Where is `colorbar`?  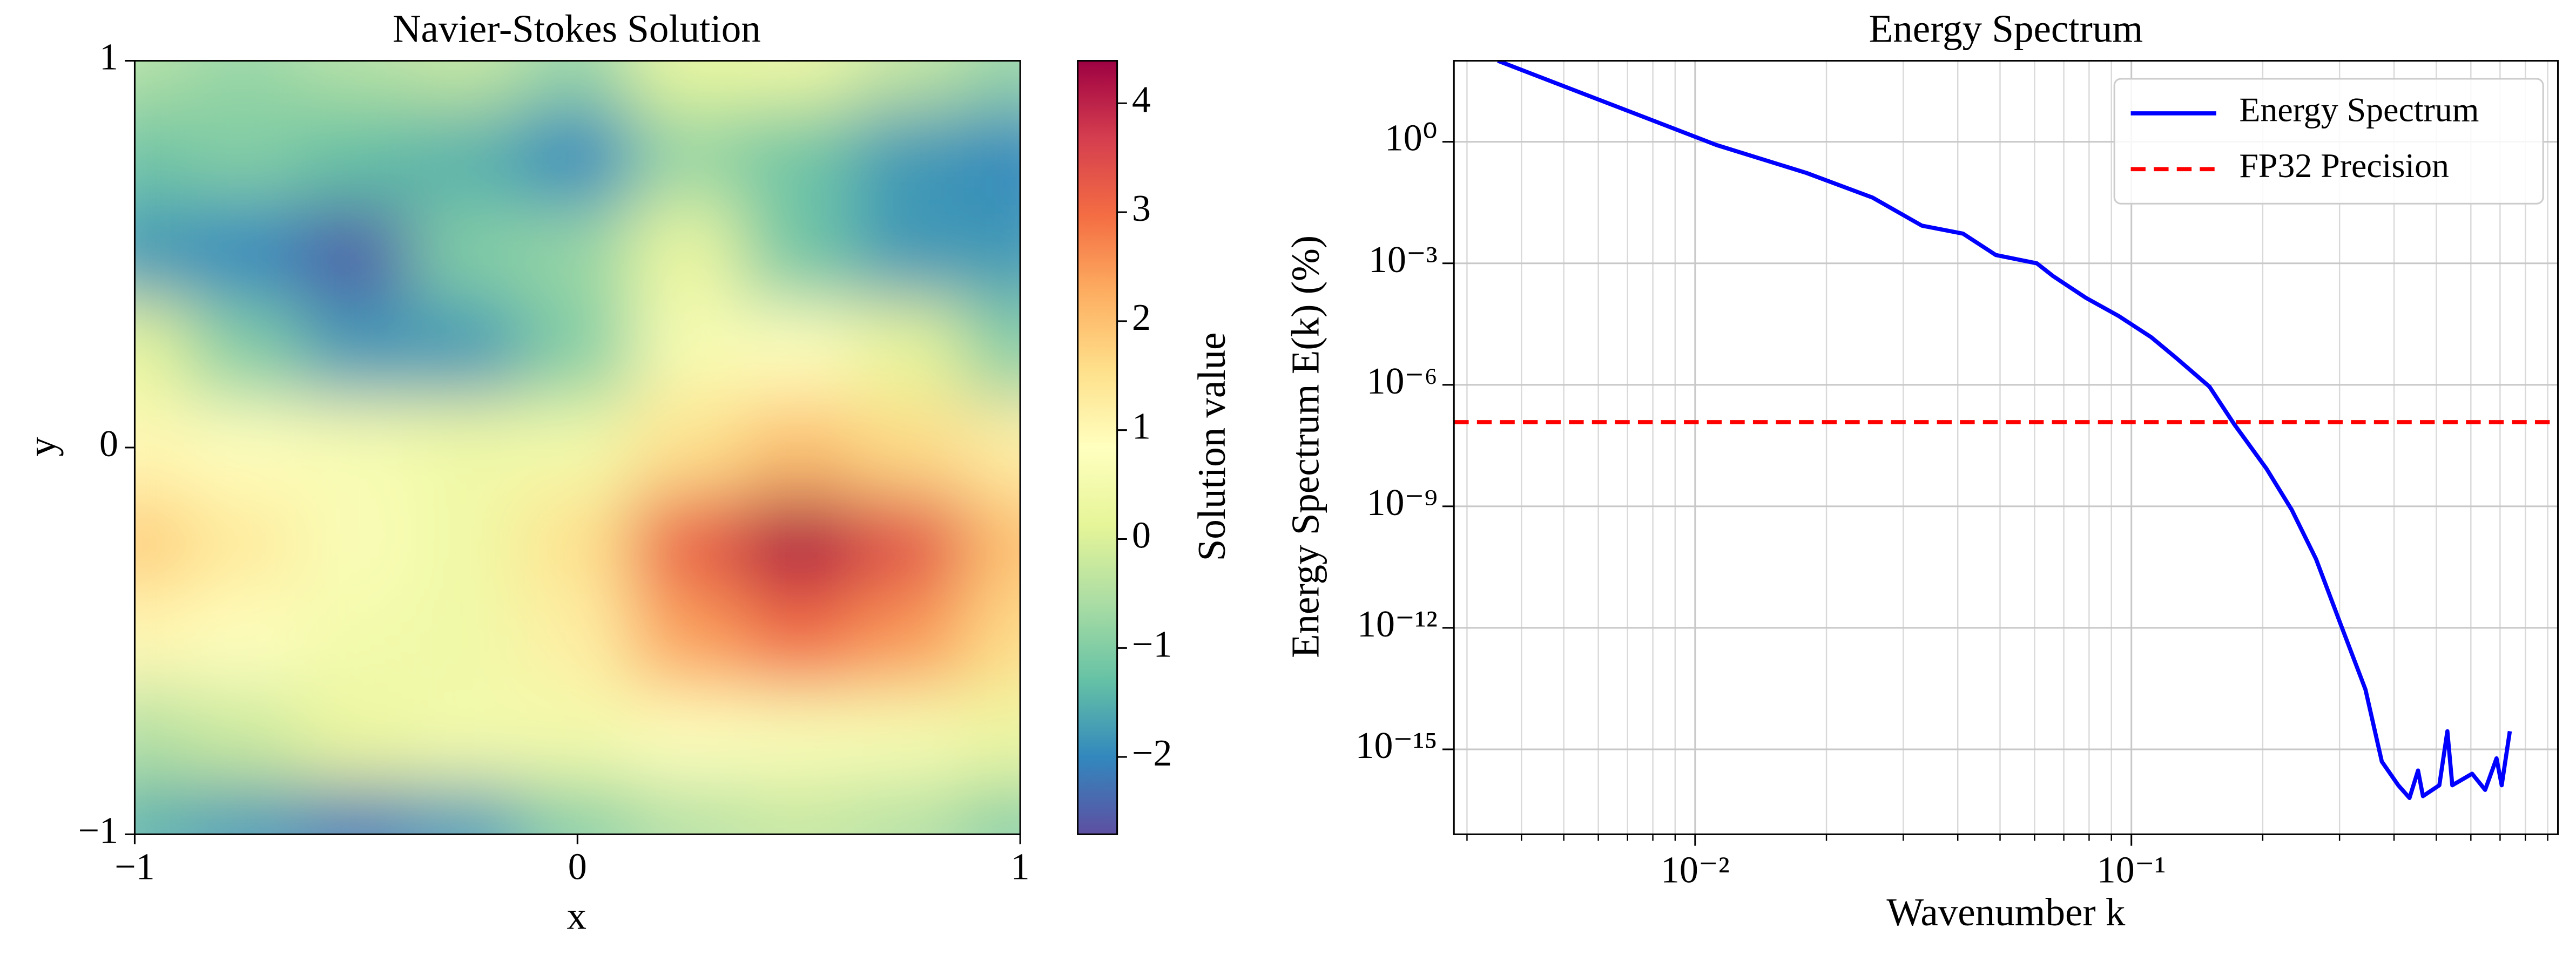 colorbar is located at coordinates (1097, 447).